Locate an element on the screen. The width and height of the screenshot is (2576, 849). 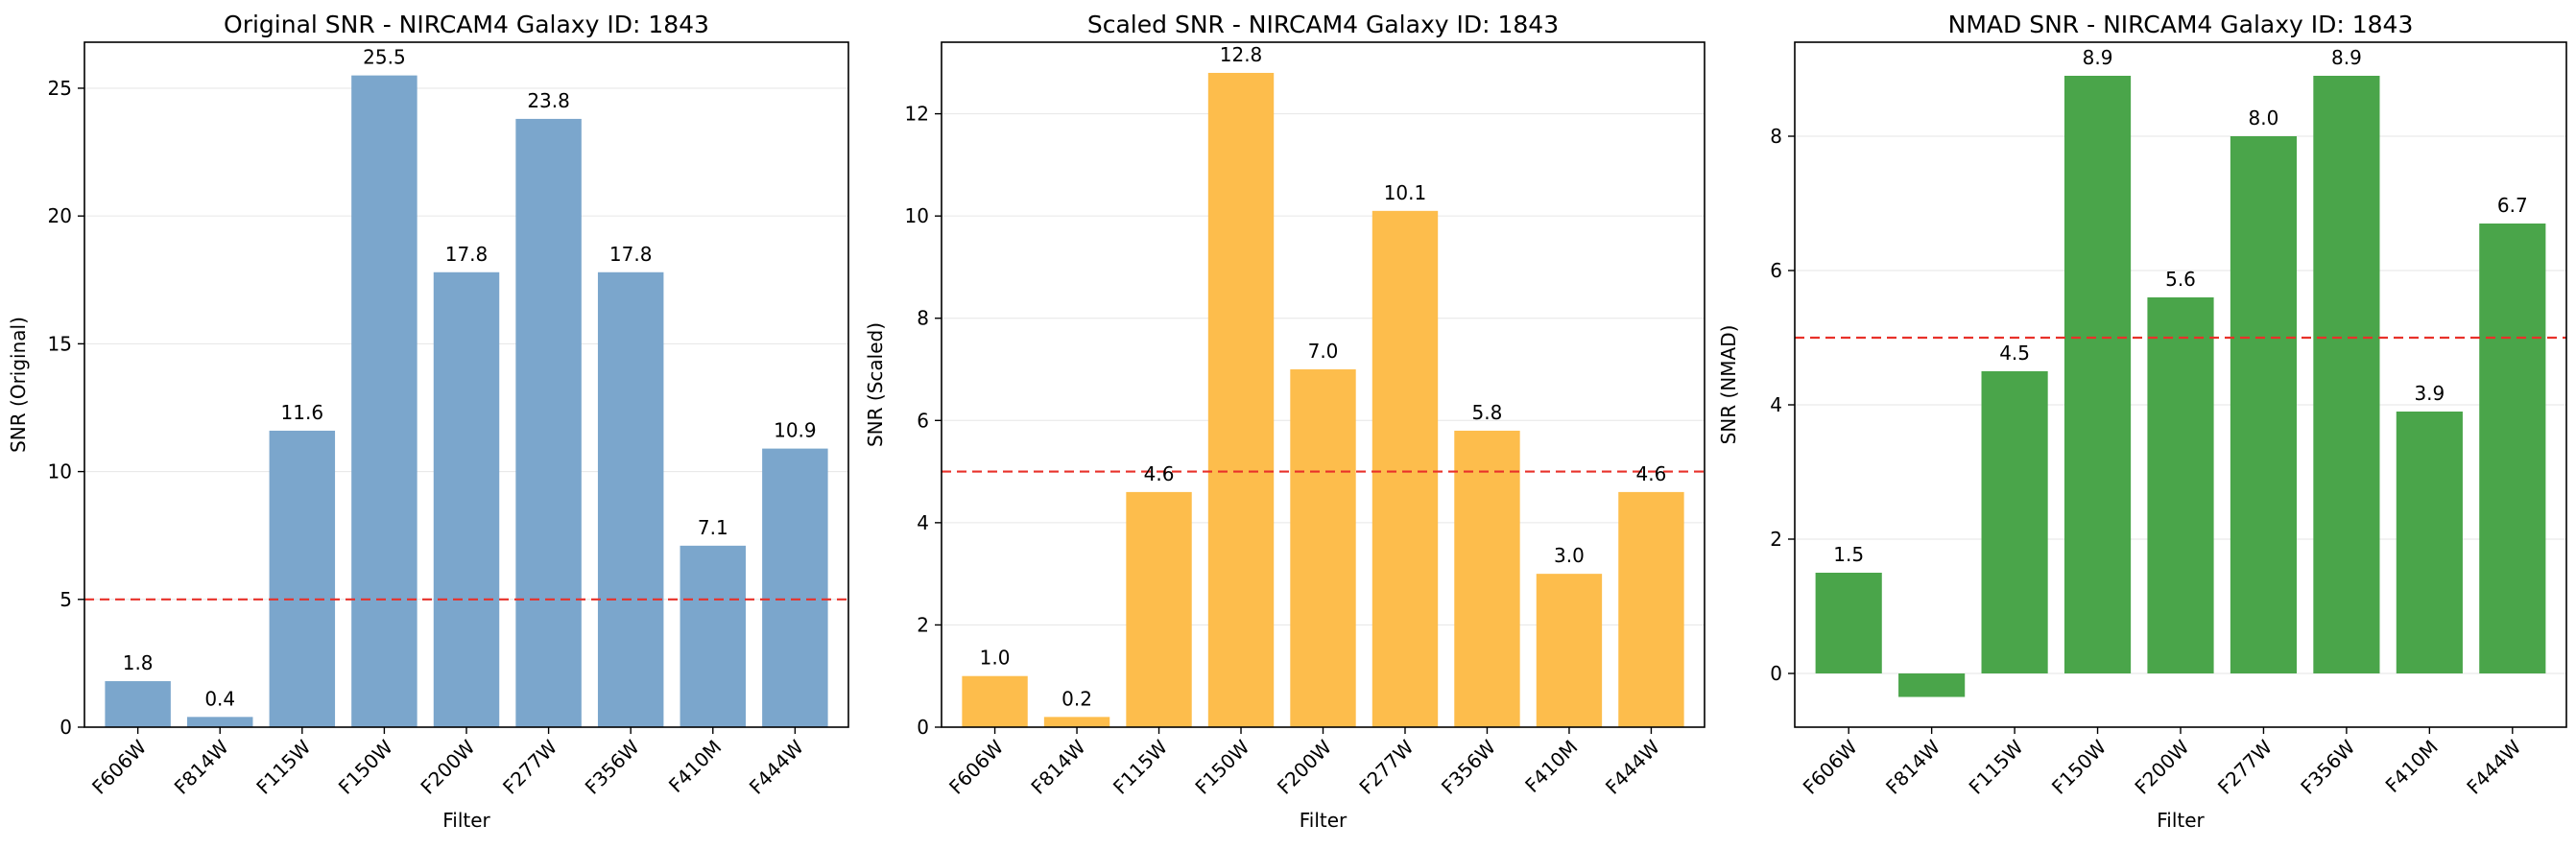
data-label: 1.5 is located at coordinates (1848, 555).